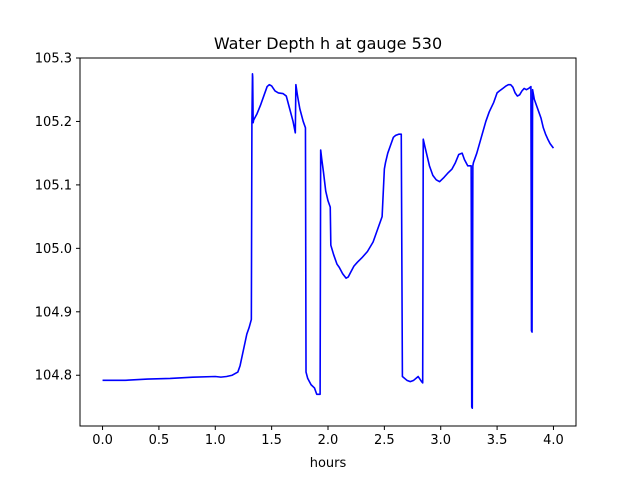 The image size is (640, 480). Describe the element at coordinates (271, 440) in the screenshot. I see `x-tick-label: 1.5` at that location.